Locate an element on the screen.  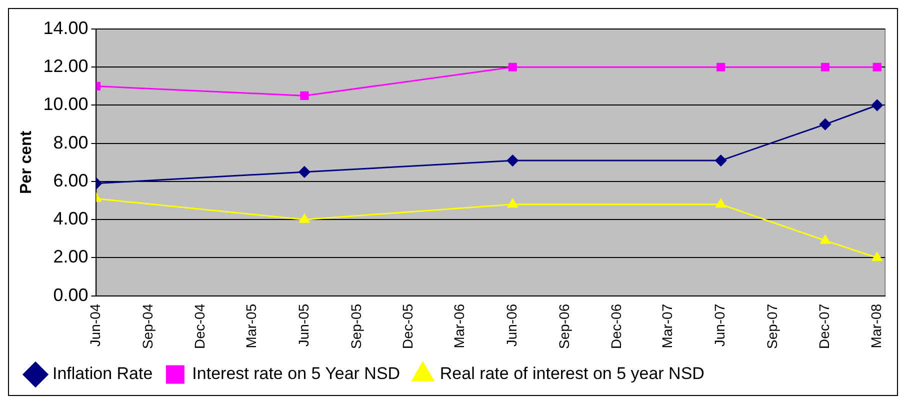
x-tick-label: Jun-05 is located at coordinates (303, 325).